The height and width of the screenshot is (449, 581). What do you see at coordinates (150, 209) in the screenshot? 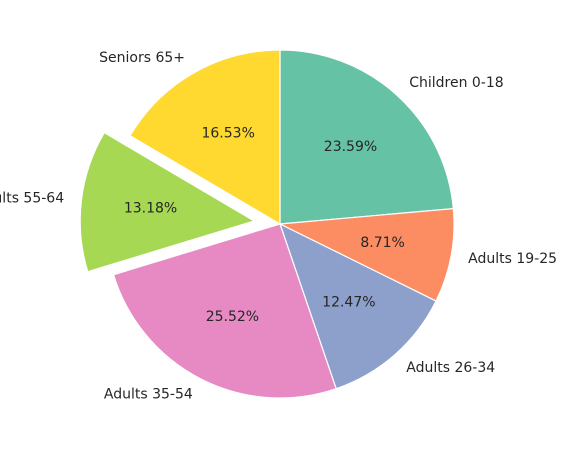
I see `pct-label-adults-55-64: 13.18%` at bounding box center [150, 209].